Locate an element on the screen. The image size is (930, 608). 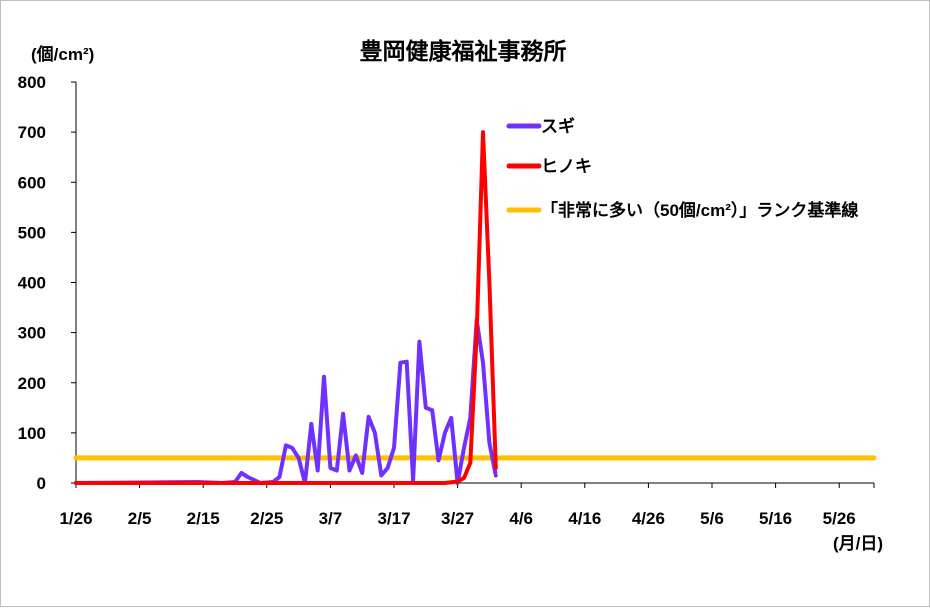
x-tick-label: 3/17 is located at coordinates (393, 518).